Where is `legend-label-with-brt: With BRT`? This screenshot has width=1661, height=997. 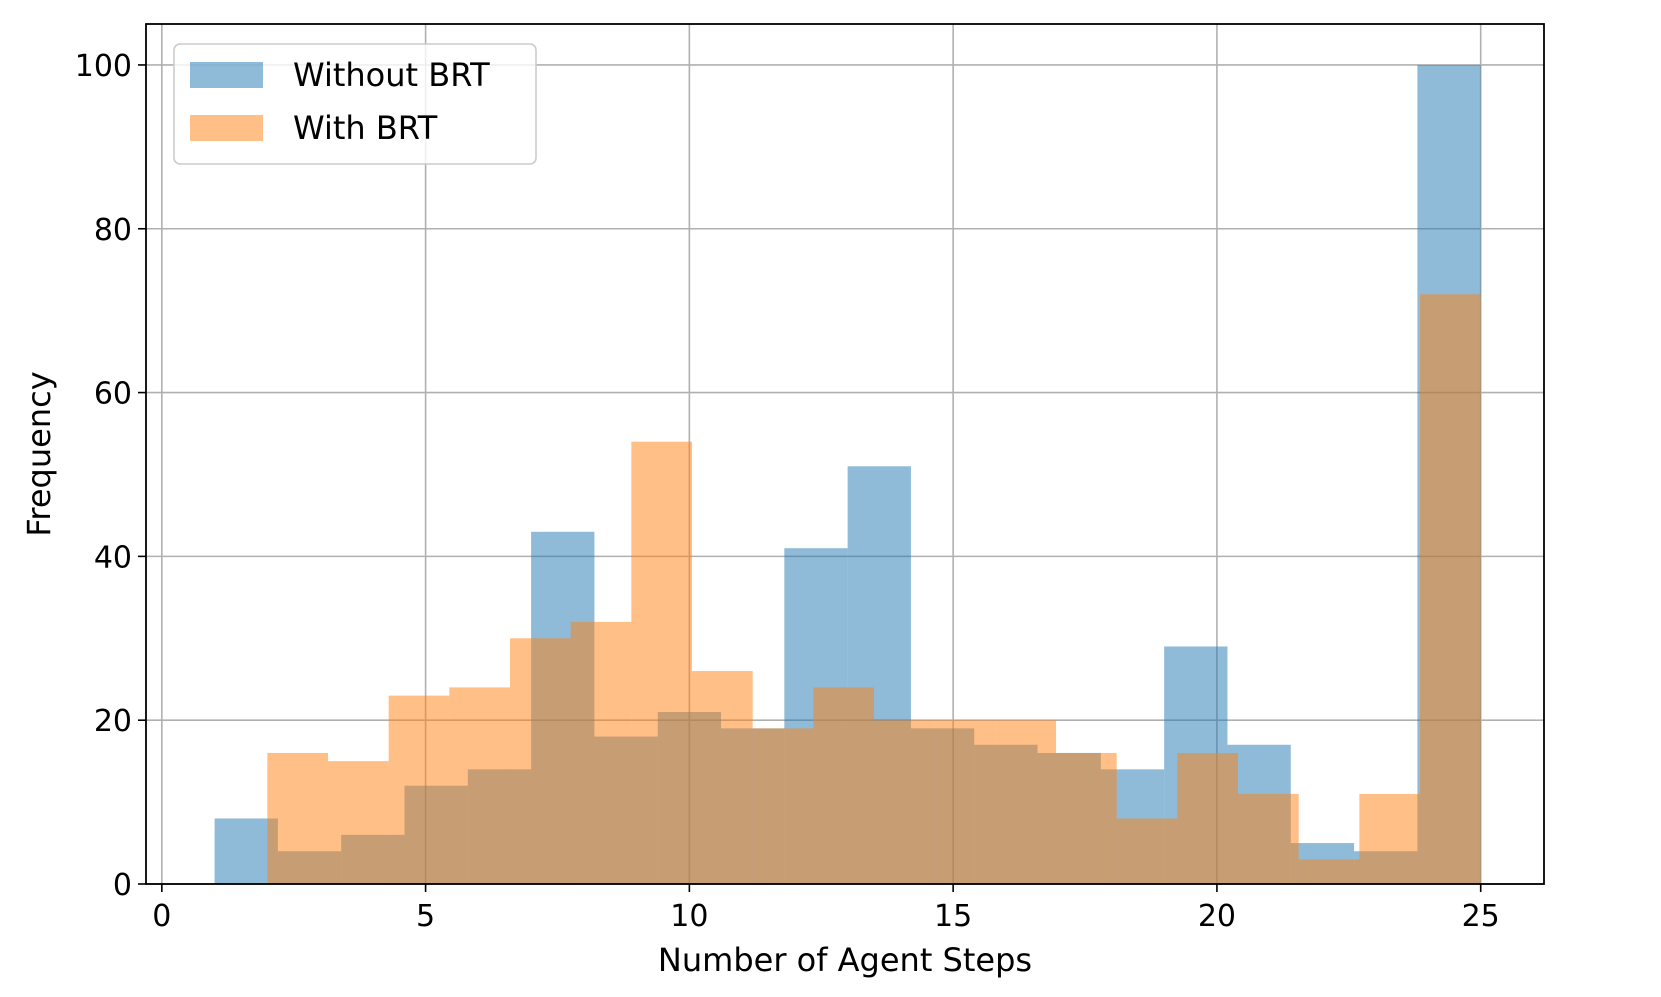
legend-label-with-brt: With BRT is located at coordinates (365, 128).